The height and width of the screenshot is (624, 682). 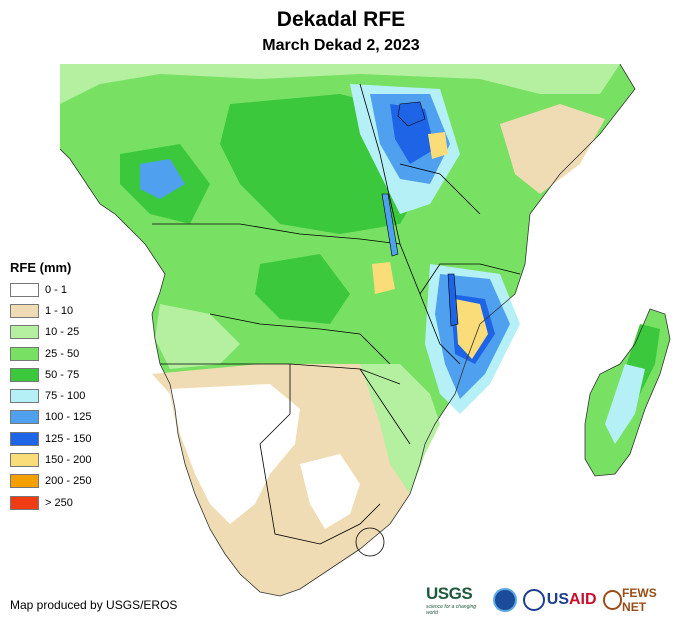 I want to click on credit-text: Map produced by USGS/EROS, so click(x=94, y=605).